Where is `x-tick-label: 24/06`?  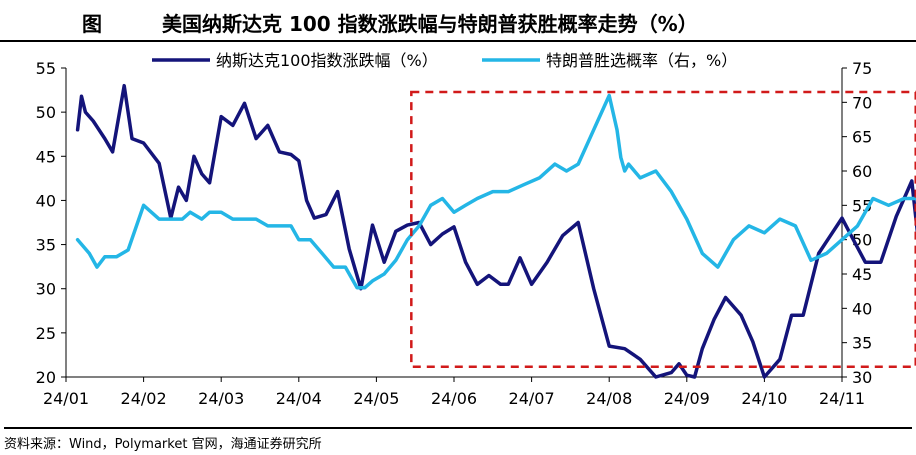 x-tick-label: 24/06 is located at coordinates (454, 398).